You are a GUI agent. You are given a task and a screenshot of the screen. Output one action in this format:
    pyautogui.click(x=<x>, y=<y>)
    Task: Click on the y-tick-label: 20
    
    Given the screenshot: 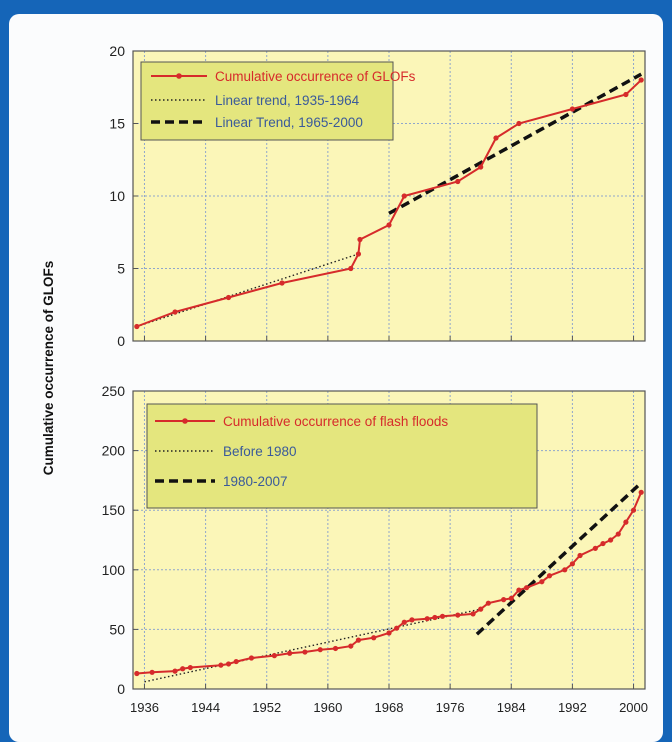 What is the action you would take?
    pyautogui.click(x=117, y=51)
    